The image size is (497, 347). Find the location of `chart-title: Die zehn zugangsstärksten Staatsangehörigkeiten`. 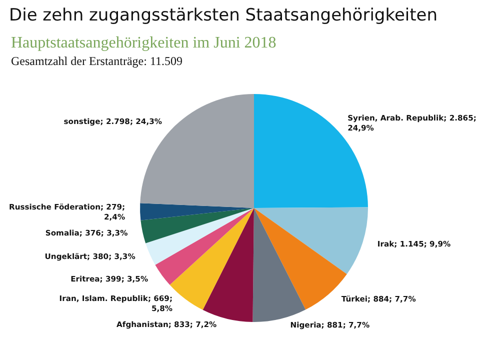

chart-title: Die zehn zugangsstärksten Staatsangehörigkeiten is located at coordinates (223, 16).